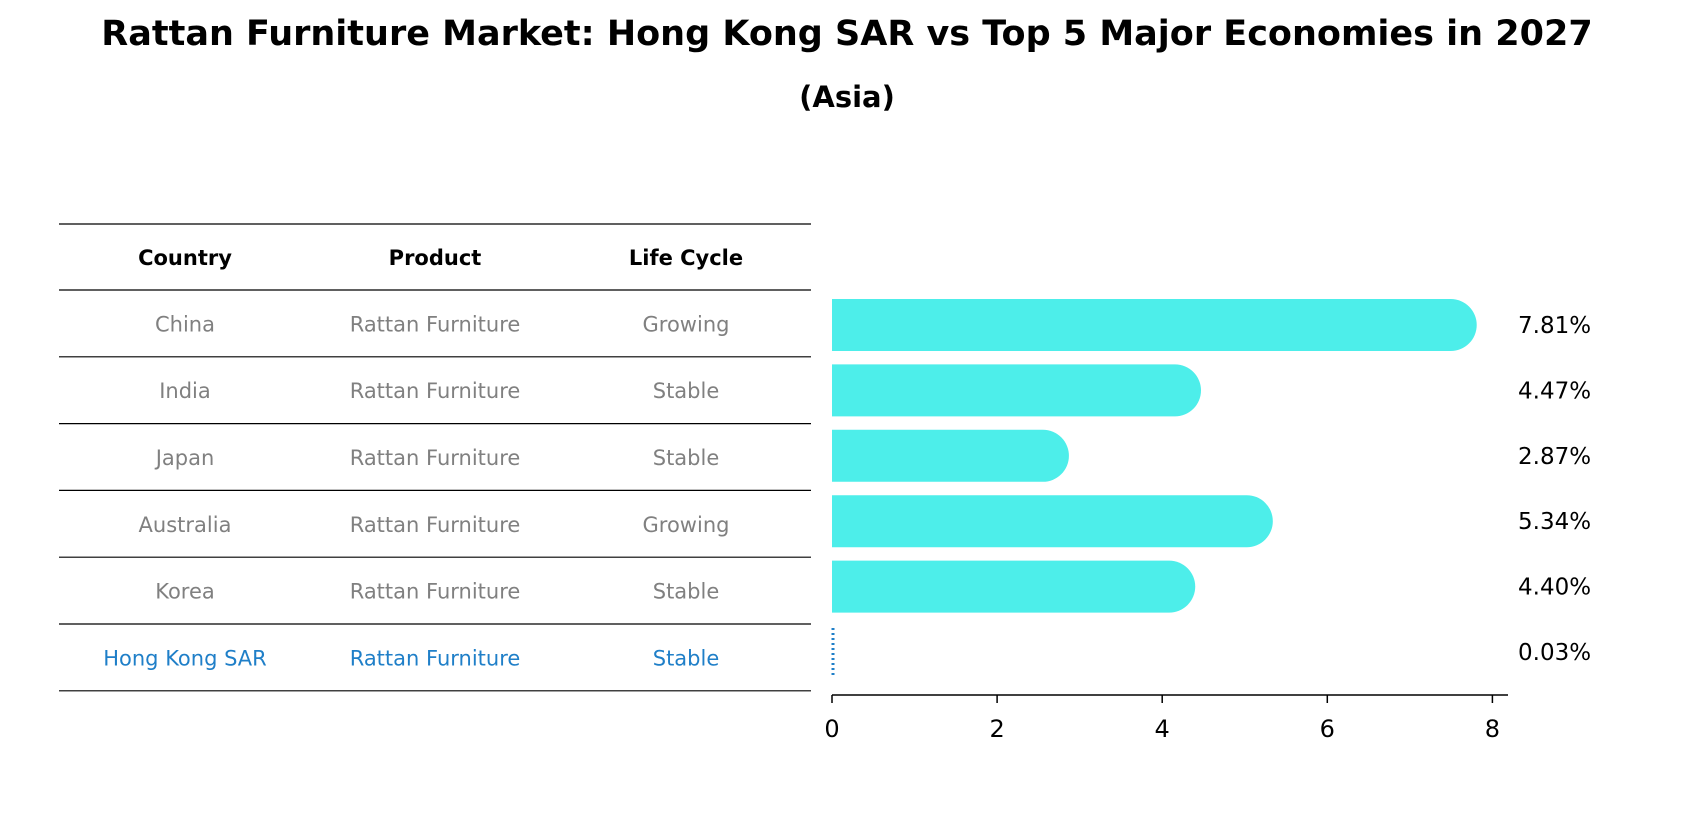 The height and width of the screenshot is (823, 1694). I want to click on value-label-hong-kong-sar: 0.03%, so click(1554, 653).